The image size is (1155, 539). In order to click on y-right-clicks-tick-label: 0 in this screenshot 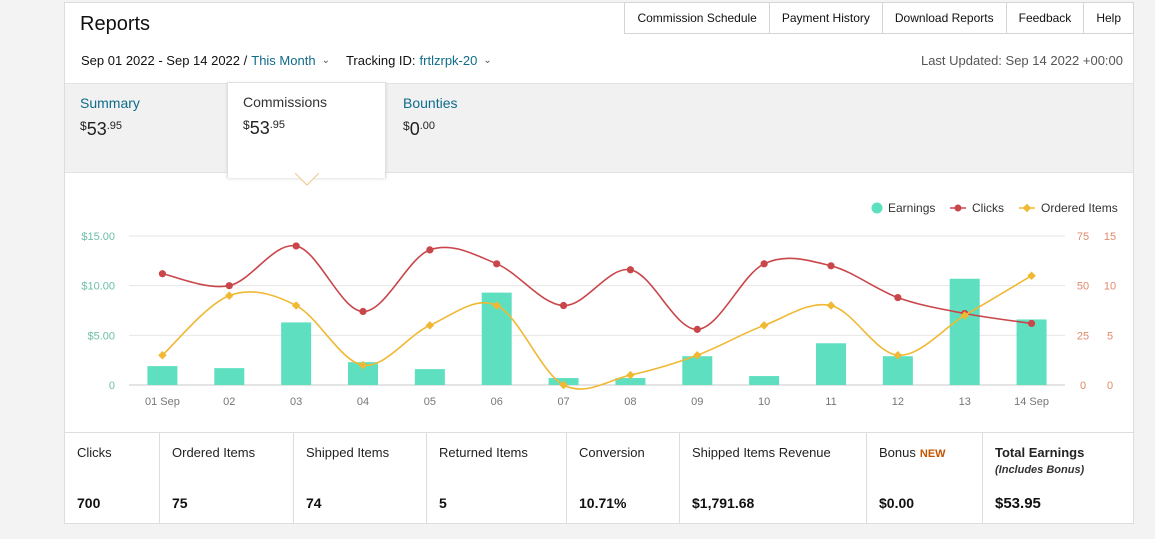, I will do `click(1083, 386)`.